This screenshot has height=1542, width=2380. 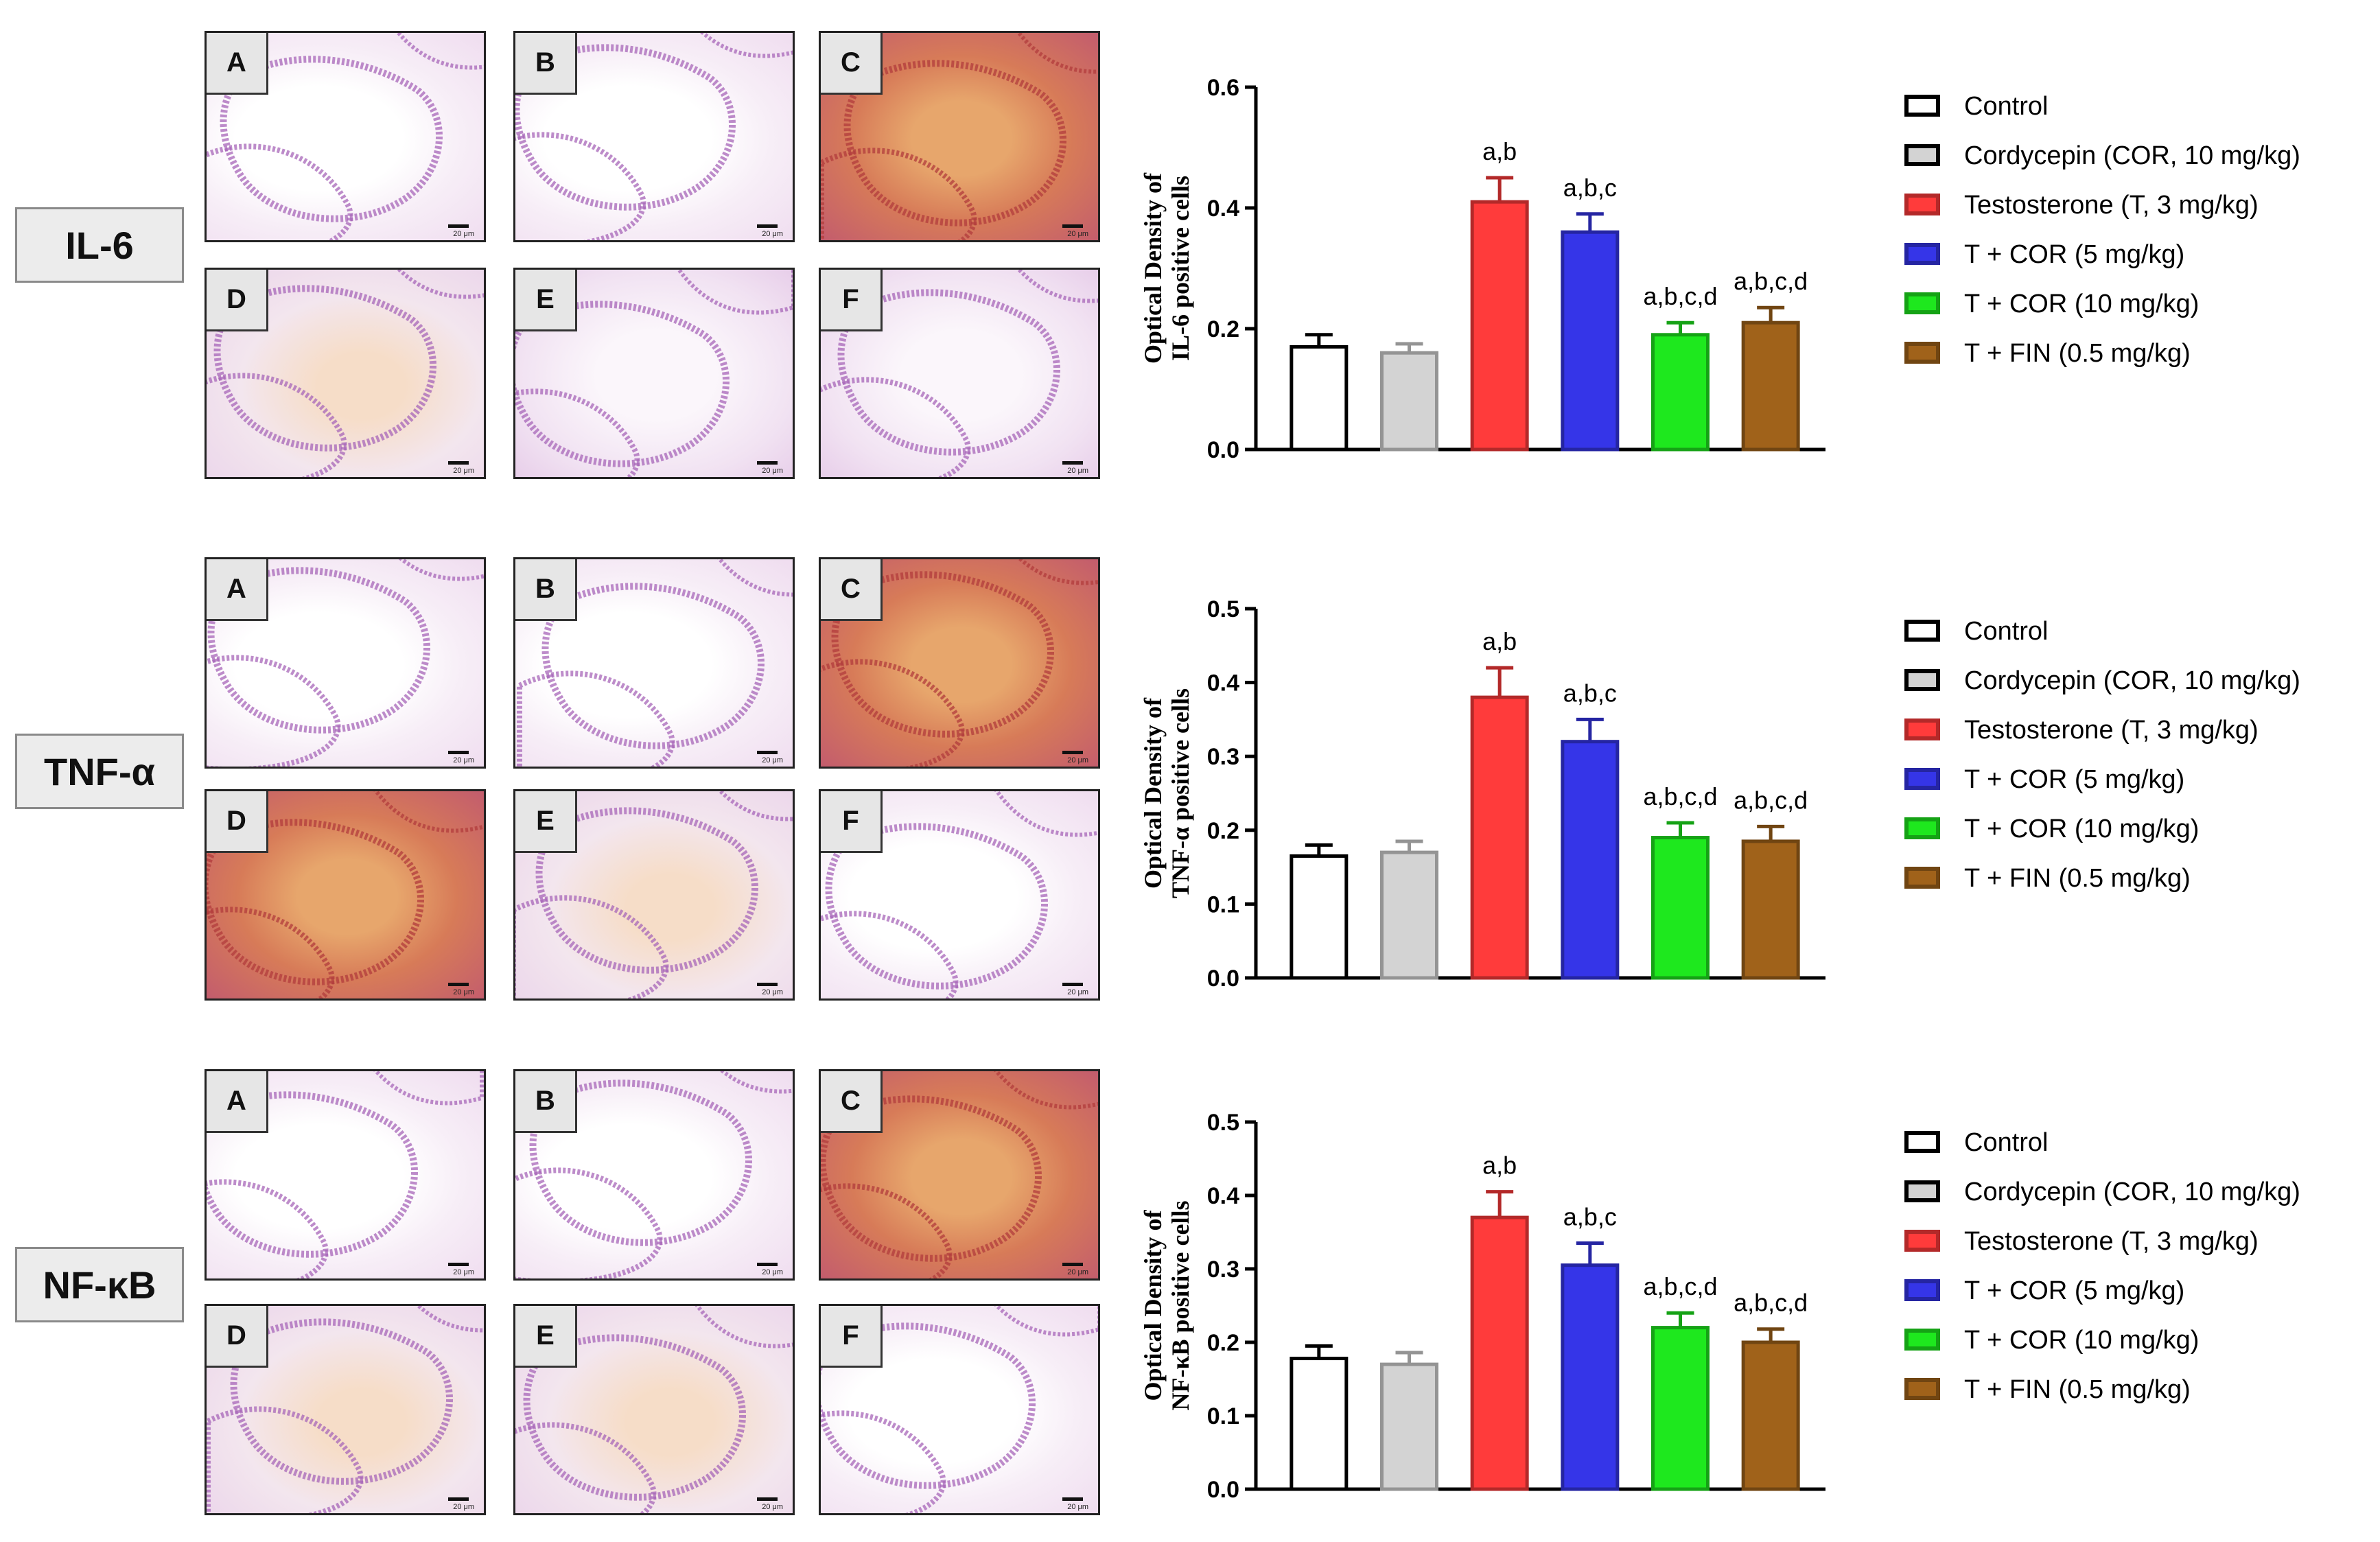 What do you see at coordinates (852, 822) in the screenshot?
I see `panel-letter: F` at bounding box center [852, 822].